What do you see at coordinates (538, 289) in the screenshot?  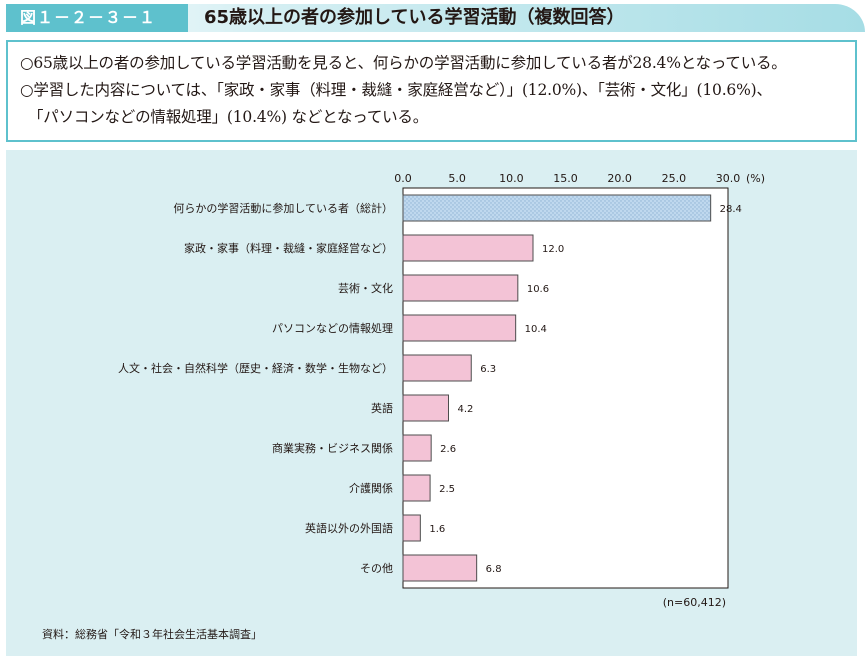 I see `data-label: 10.6` at bounding box center [538, 289].